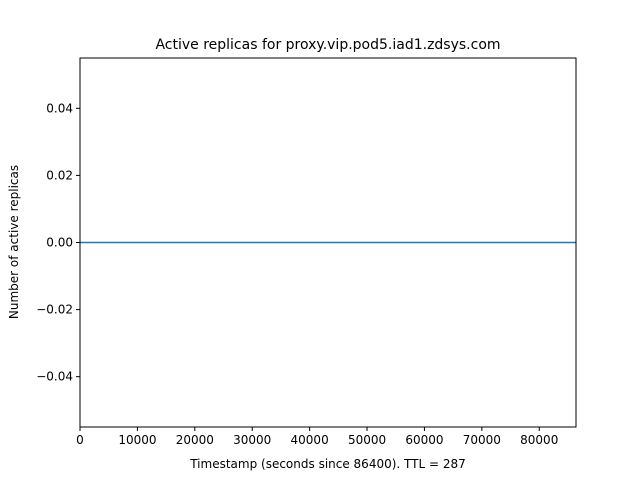 Image resolution: width=640 pixels, height=484 pixels. Describe the element at coordinates (54, 377) in the screenshot. I see `y-tick-label: −0.04` at that location.